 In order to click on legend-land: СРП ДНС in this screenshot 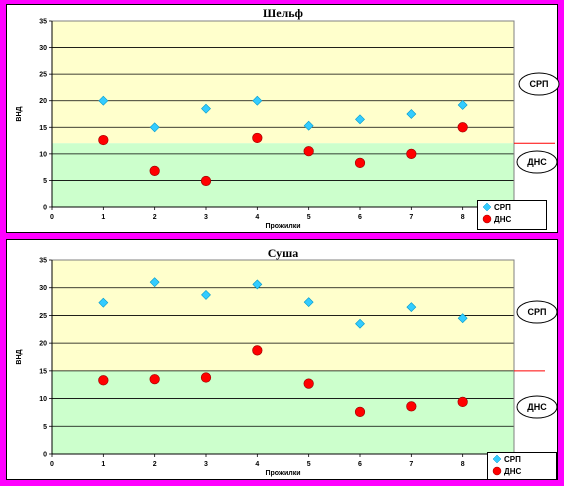, I will do `click(522, 466)`.